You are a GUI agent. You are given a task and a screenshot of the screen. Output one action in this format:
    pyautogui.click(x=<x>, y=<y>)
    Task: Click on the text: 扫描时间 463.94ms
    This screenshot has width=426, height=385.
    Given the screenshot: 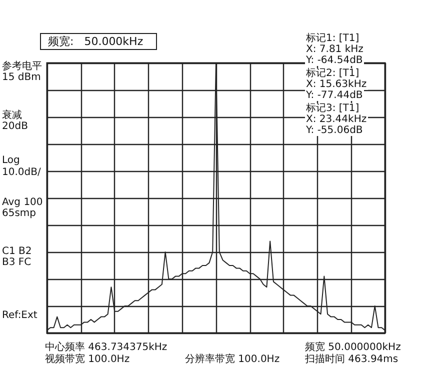 What is the action you would take?
    pyautogui.click(x=351, y=359)
    